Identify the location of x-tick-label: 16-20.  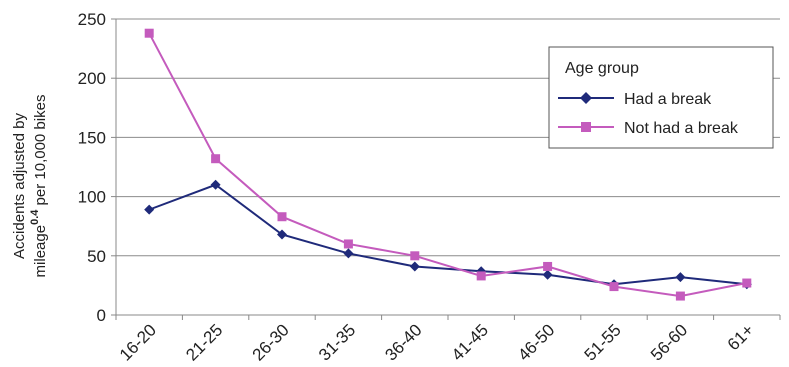
(138, 342).